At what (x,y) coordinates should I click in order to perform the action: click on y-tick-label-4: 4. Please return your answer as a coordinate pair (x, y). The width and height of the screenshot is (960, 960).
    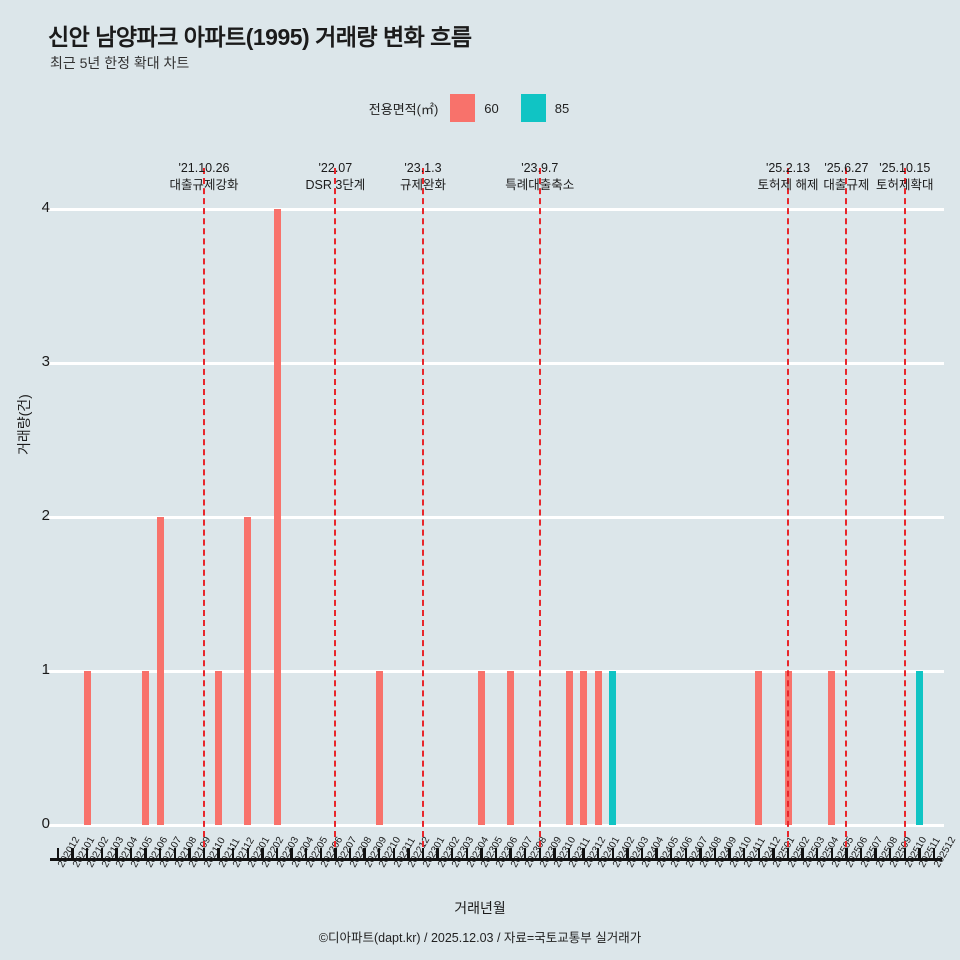
    Looking at the image, I should click on (45, 207).